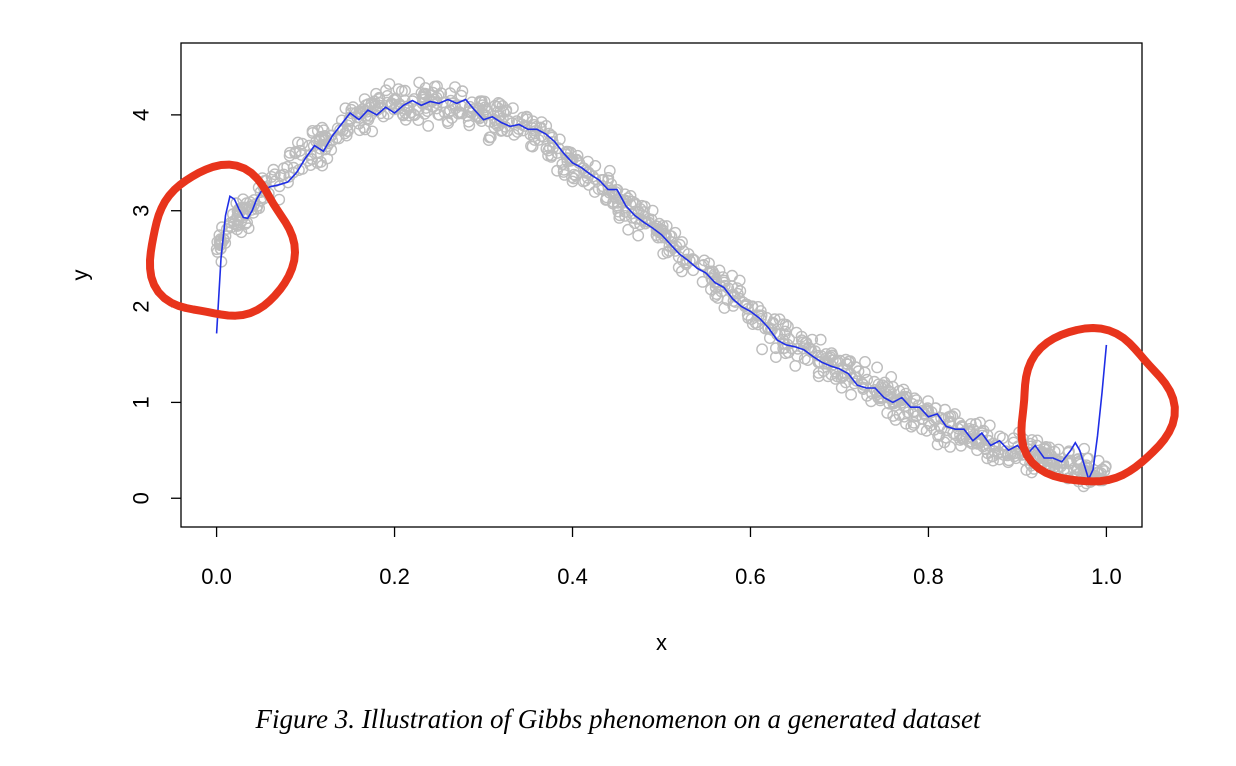 This screenshot has height=766, width=1236. Describe the element at coordinates (1106, 576) in the screenshot. I see `x-tick-label: 1.0` at that location.